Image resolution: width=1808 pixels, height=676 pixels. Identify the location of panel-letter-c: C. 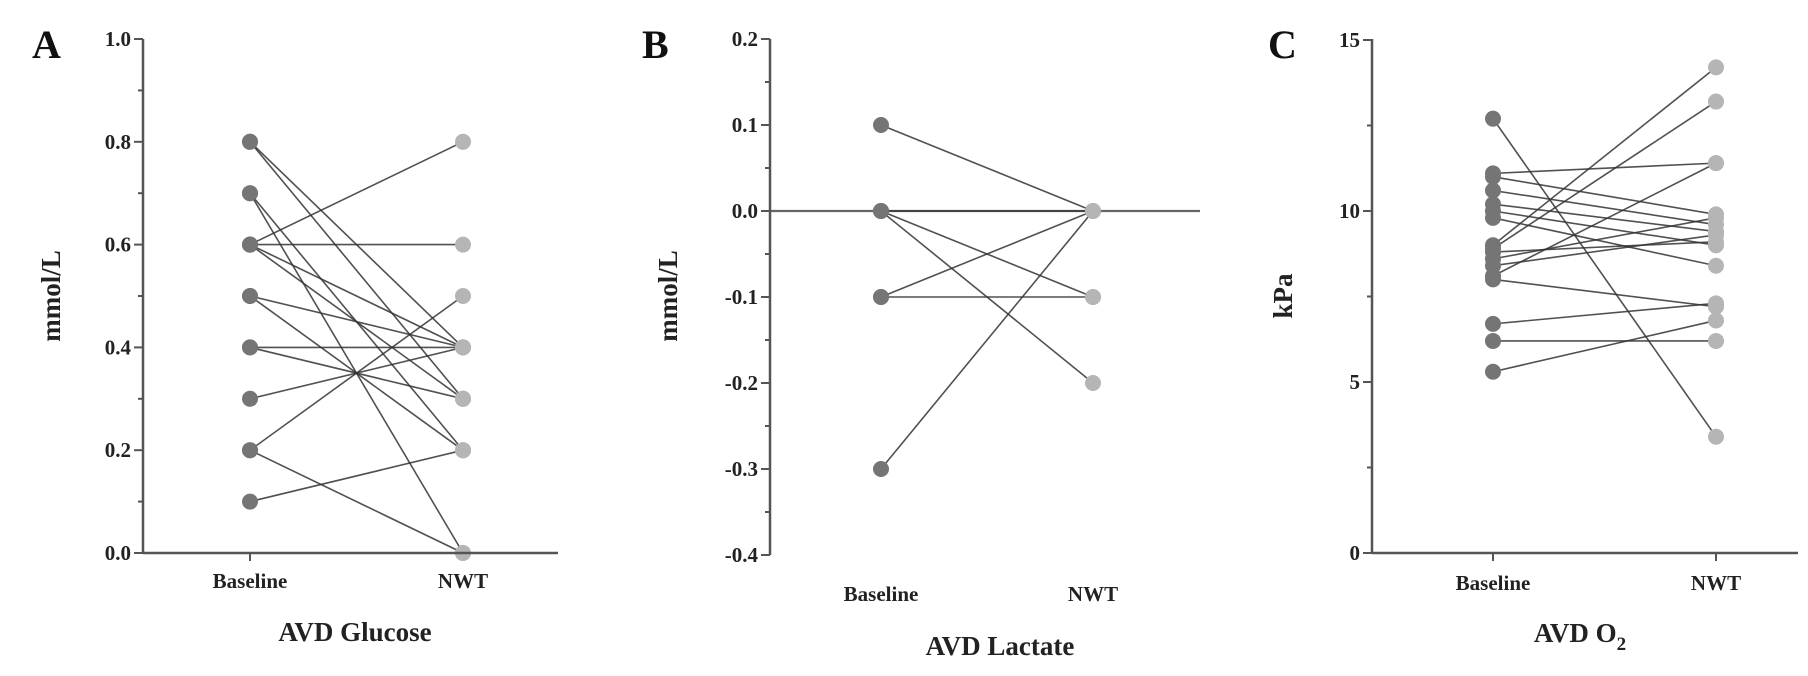
(1282, 44).